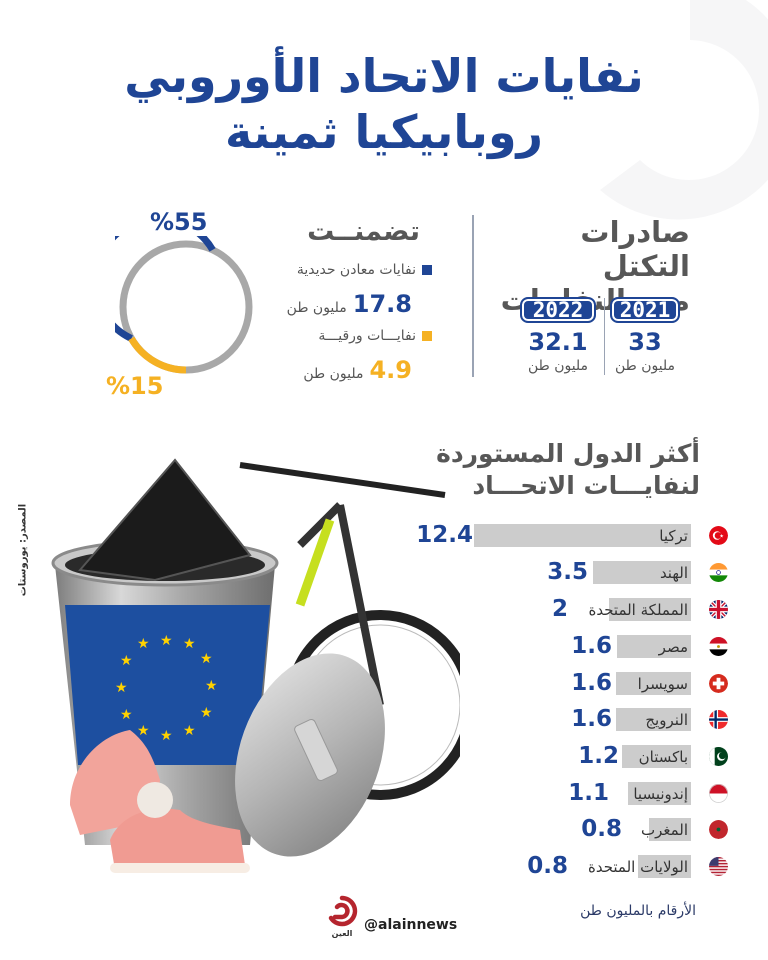 Image resolution: width=768 pixels, height=960 pixels. What do you see at coordinates (718, 572) in the screenshot?
I see `india-flag-icon` at bounding box center [718, 572].